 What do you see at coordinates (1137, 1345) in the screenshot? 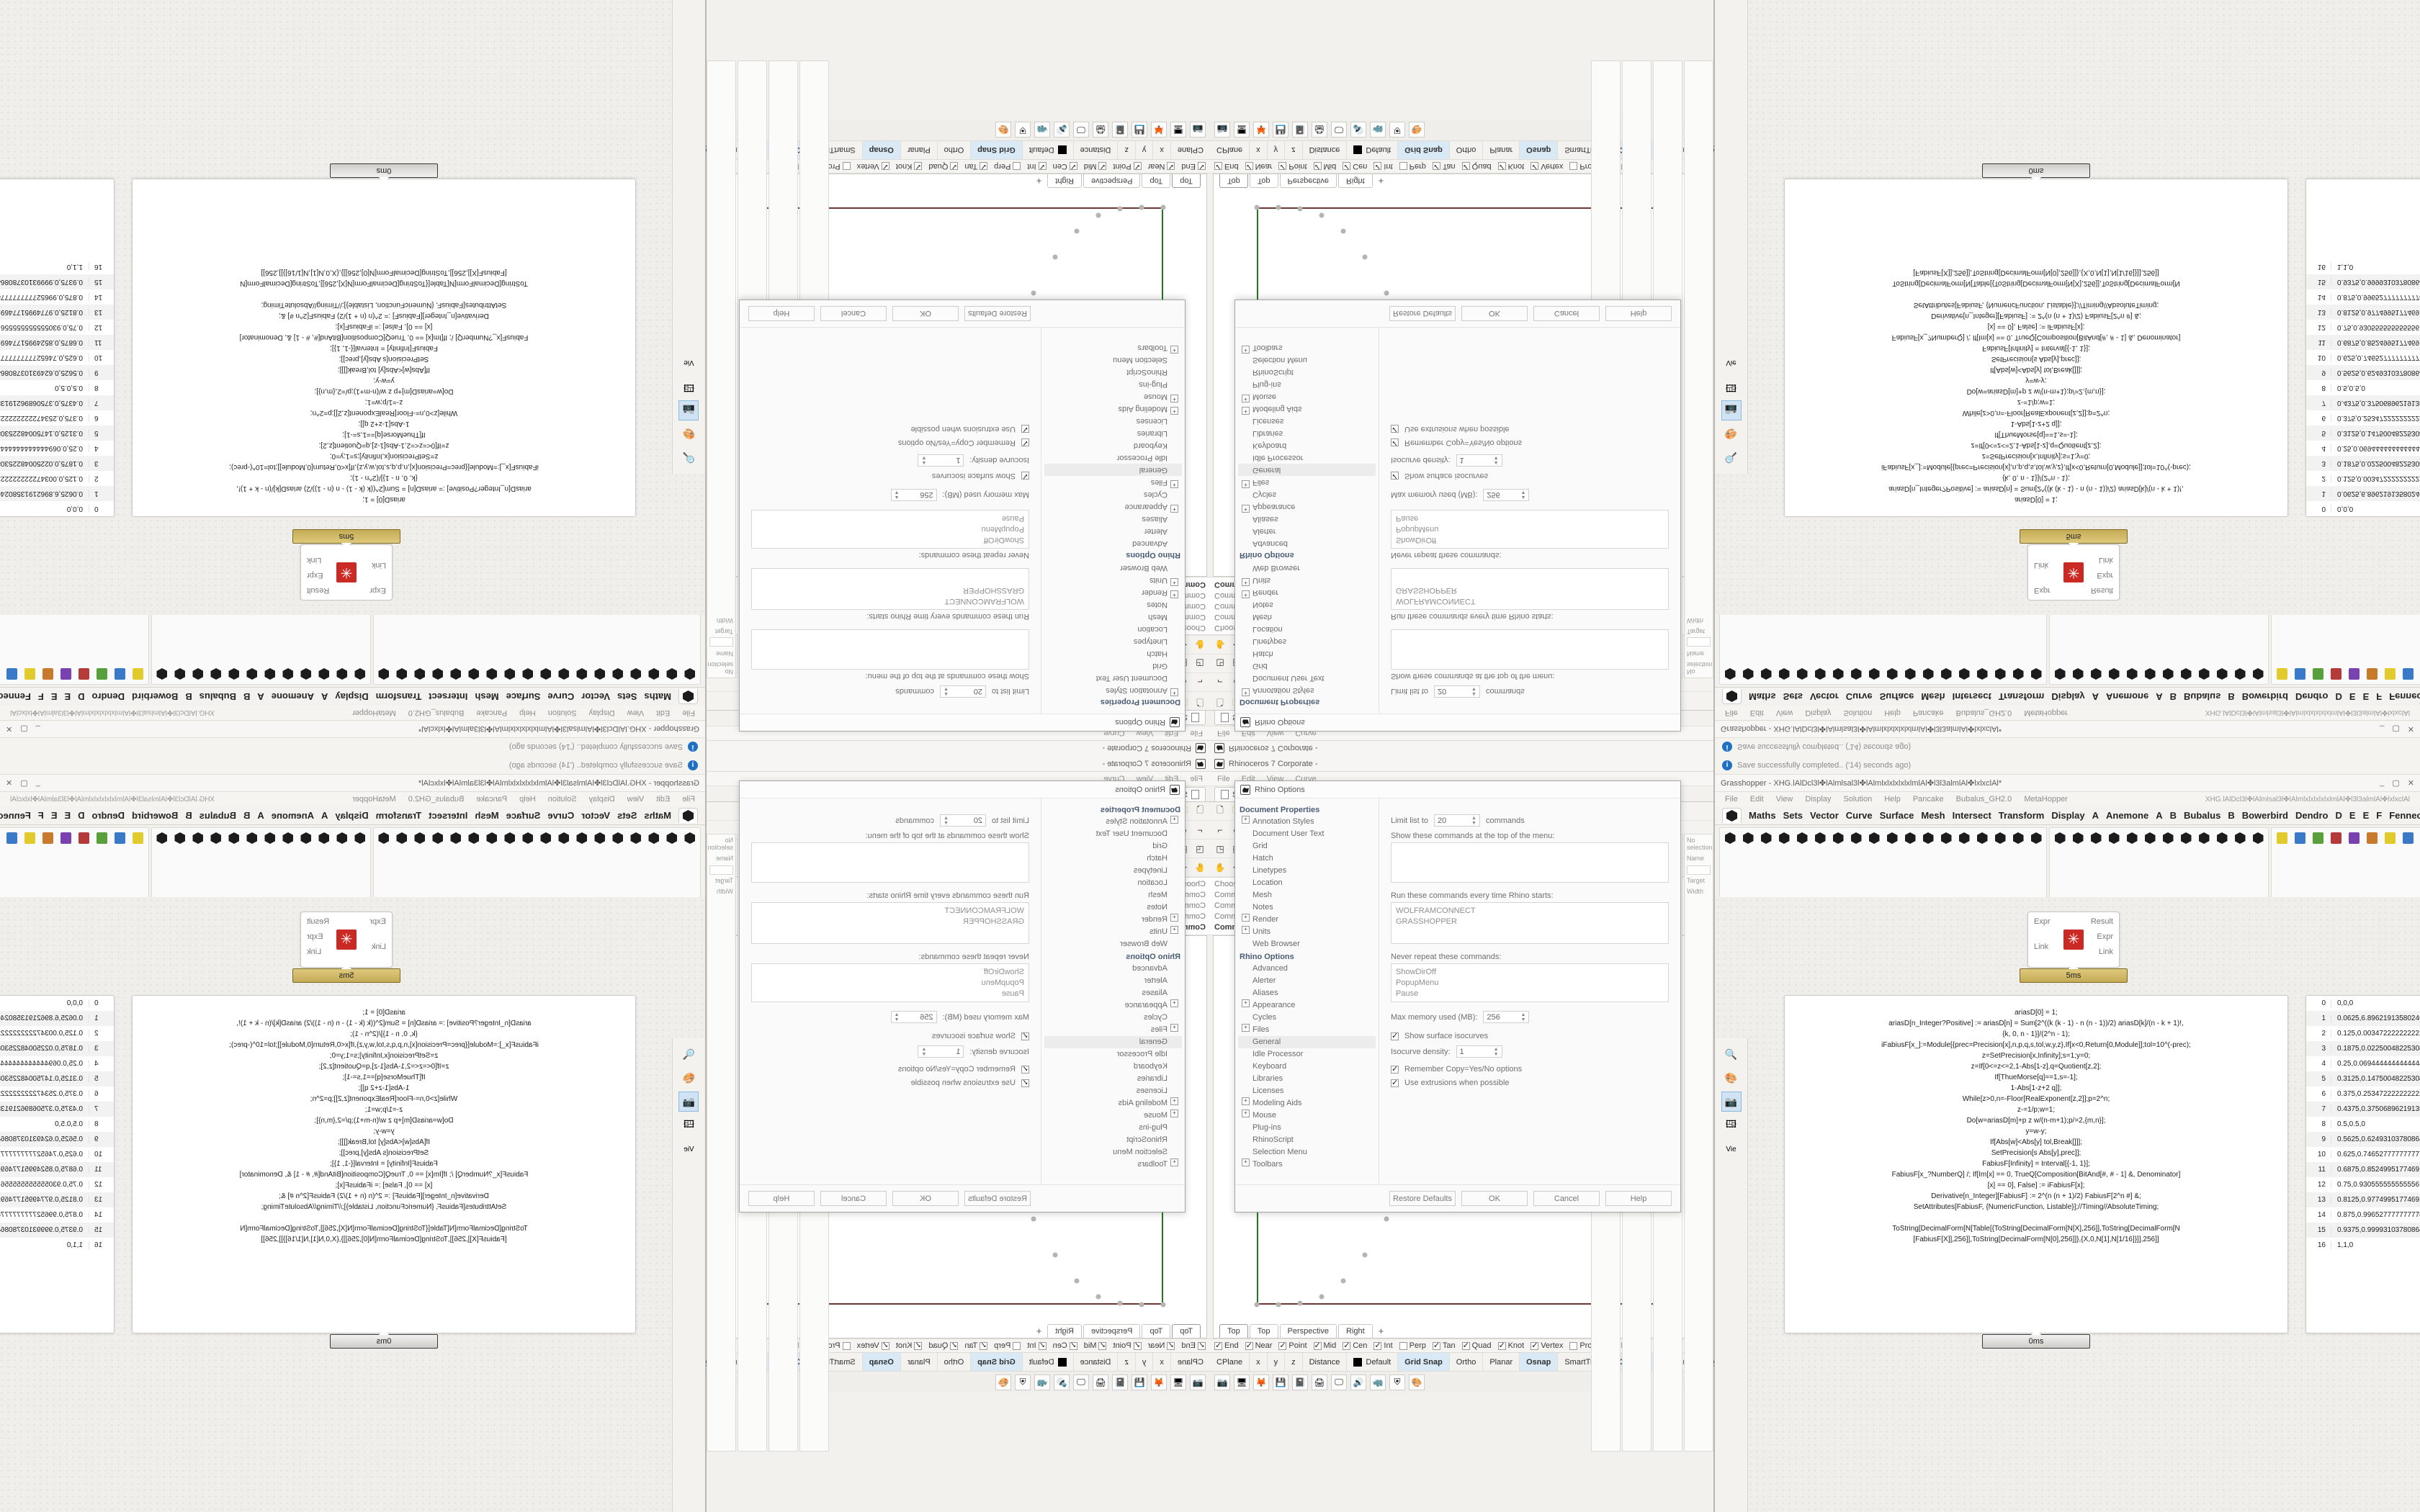
I see `checkbox-point` at bounding box center [1137, 1345].